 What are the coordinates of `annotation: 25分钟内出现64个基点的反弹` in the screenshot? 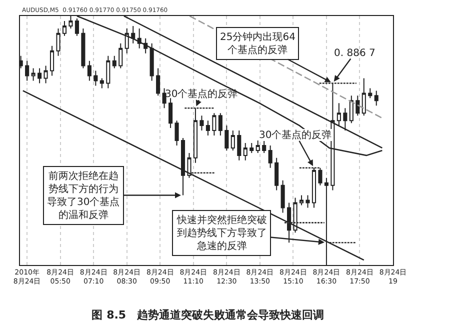 It's located at (258, 43).